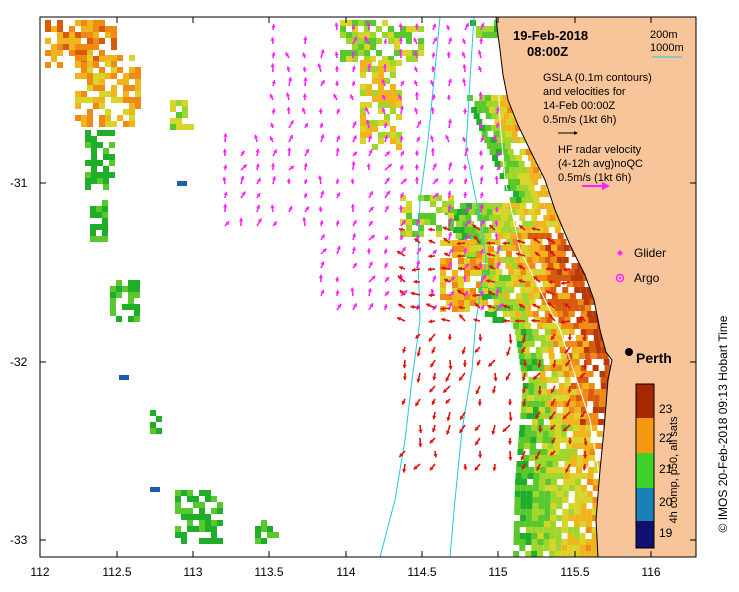 The height and width of the screenshot is (592, 739). I want to click on gsla-scale: 0.5m/s (1kt 6h), so click(580, 120).